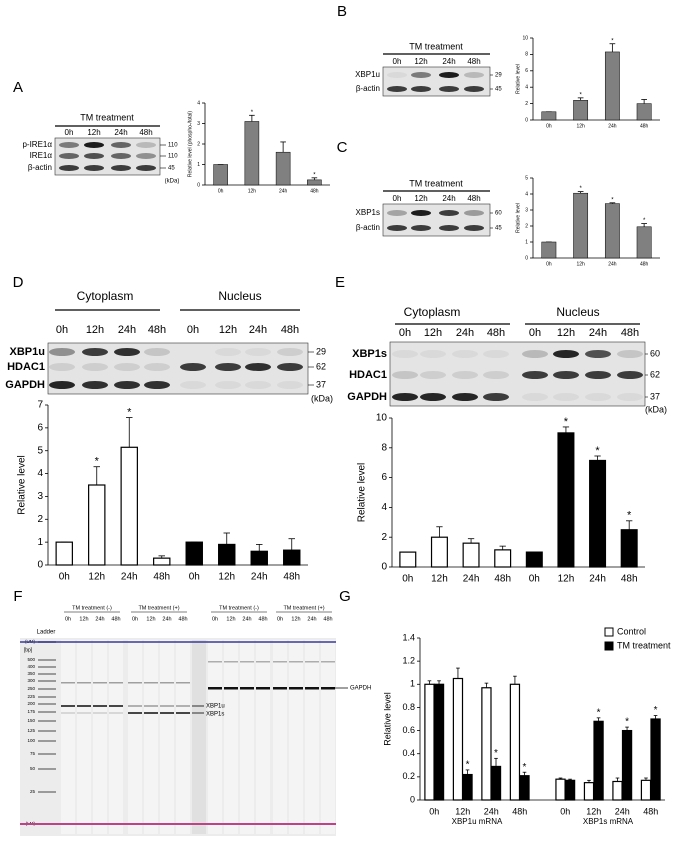 The height and width of the screenshot is (841, 675). I want to click on x-tick-label: 12h, so click(593, 811).